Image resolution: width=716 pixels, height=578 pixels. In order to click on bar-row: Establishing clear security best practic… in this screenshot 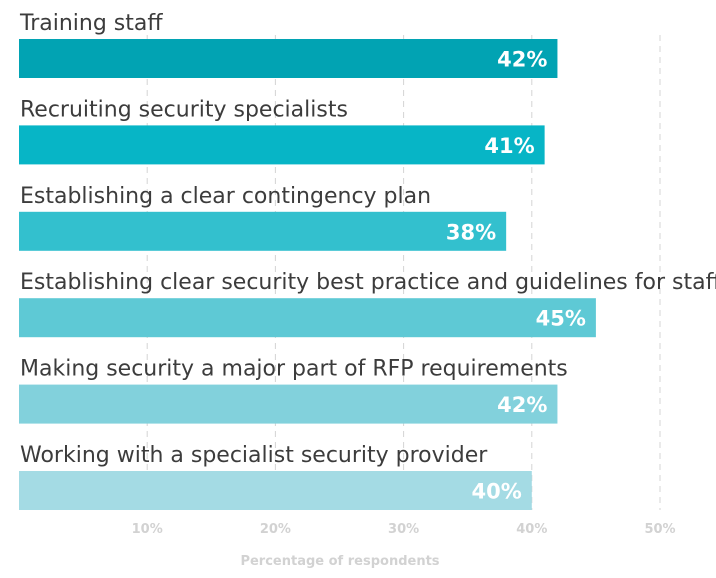, I will do `click(367, 304)`.